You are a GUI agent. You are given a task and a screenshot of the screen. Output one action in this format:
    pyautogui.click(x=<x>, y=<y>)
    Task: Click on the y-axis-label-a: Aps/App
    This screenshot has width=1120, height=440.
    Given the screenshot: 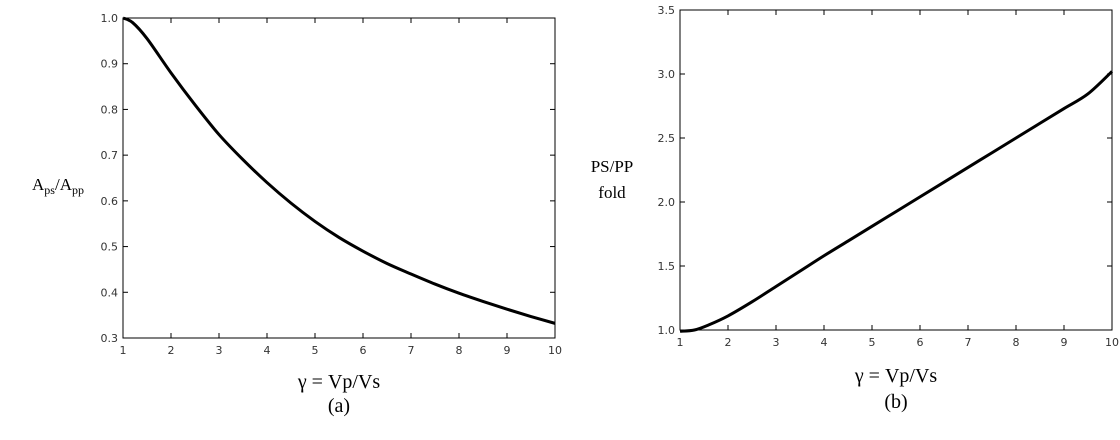 What is the action you would take?
    pyautogui.click(x=58, y=186)
    